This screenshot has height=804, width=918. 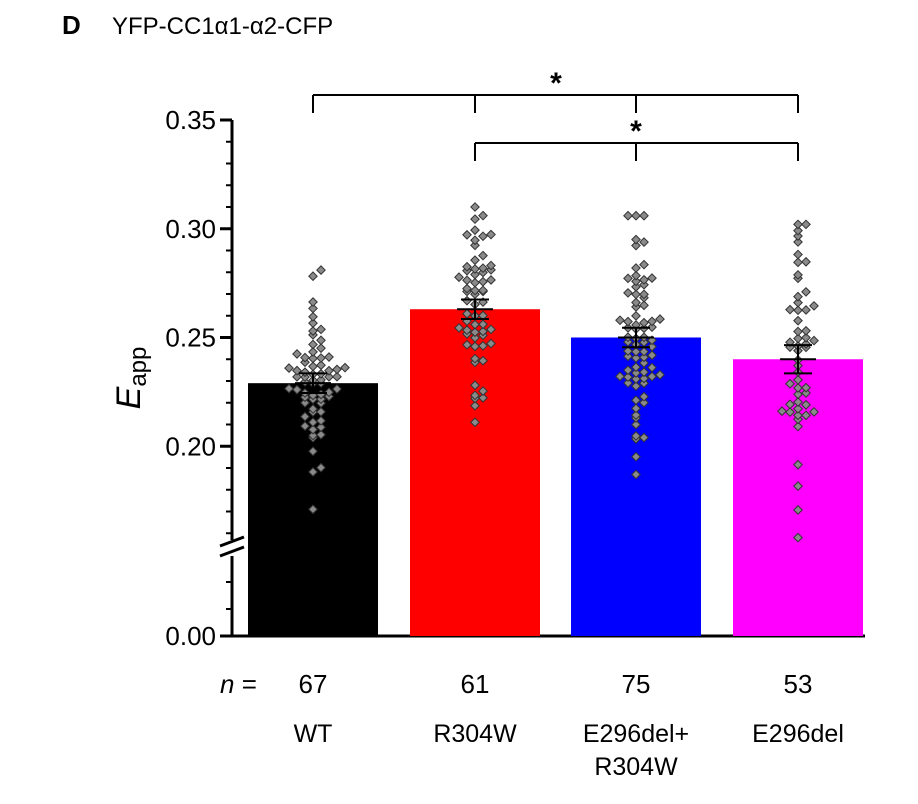 I want to click on y-tick-label: 0.20, so click(x=190, y=446).